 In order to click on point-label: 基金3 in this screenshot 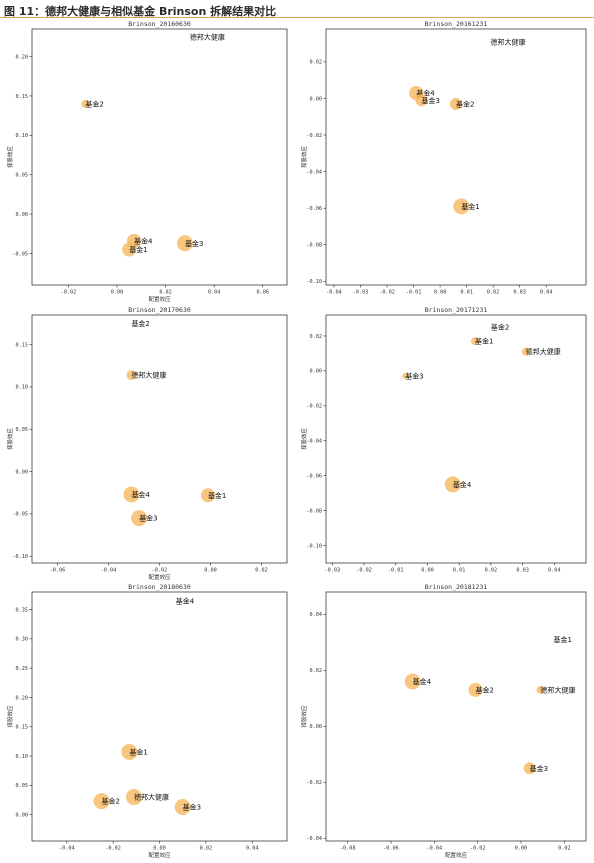, I will do `click(431, 100)`.